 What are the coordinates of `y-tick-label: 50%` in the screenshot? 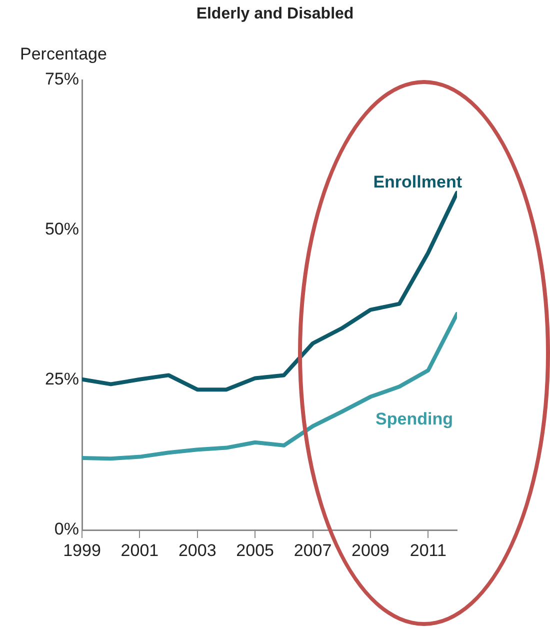 It's located at (61, 229).